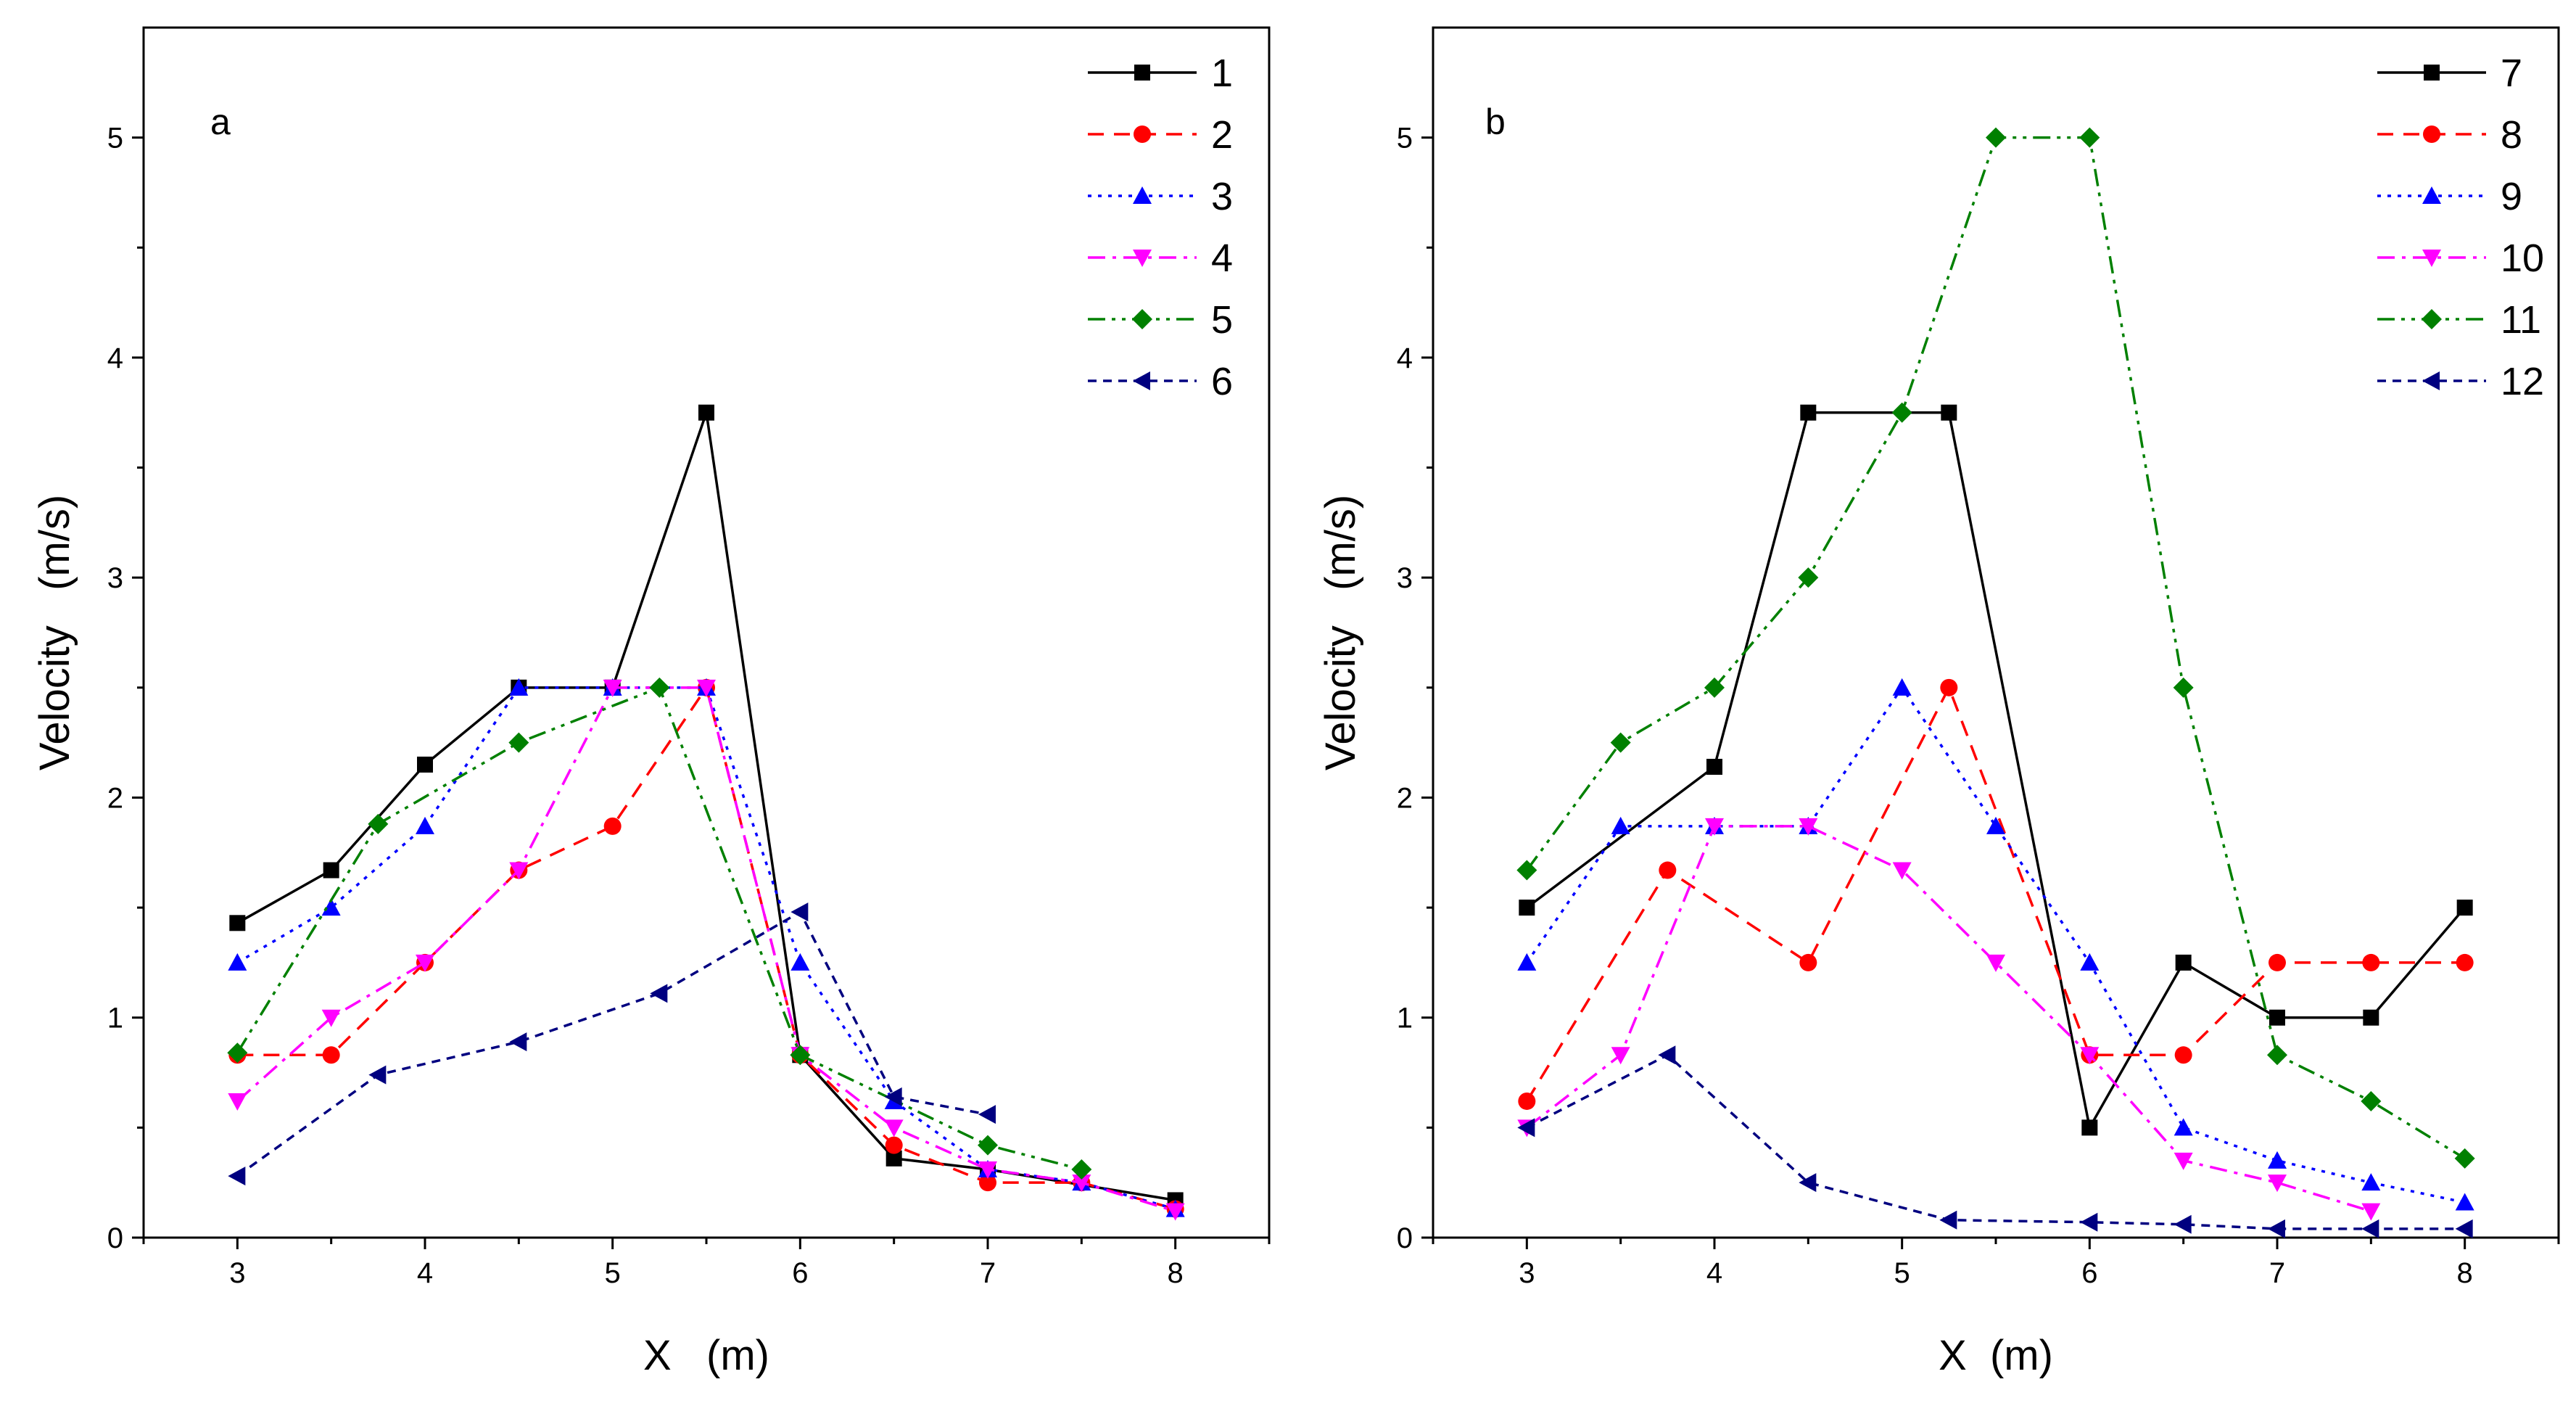 This screenshot has height=1411, width=2576. What do you see at coordinates (1160, 73) in the screenshot?
I see `legend-item-1: 1` at bounding box center [1160, 73].